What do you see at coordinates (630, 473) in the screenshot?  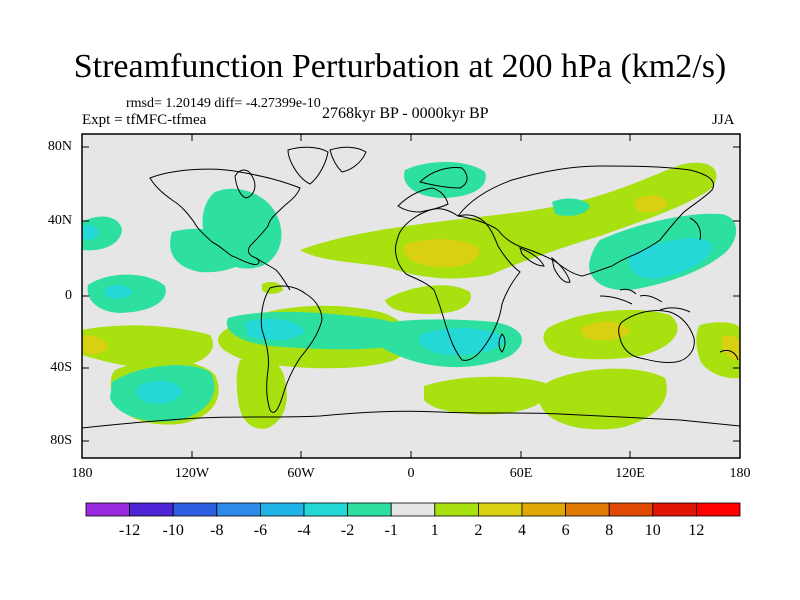 I see `lon-tick-label: 120E` at bounding box center [630, 473].